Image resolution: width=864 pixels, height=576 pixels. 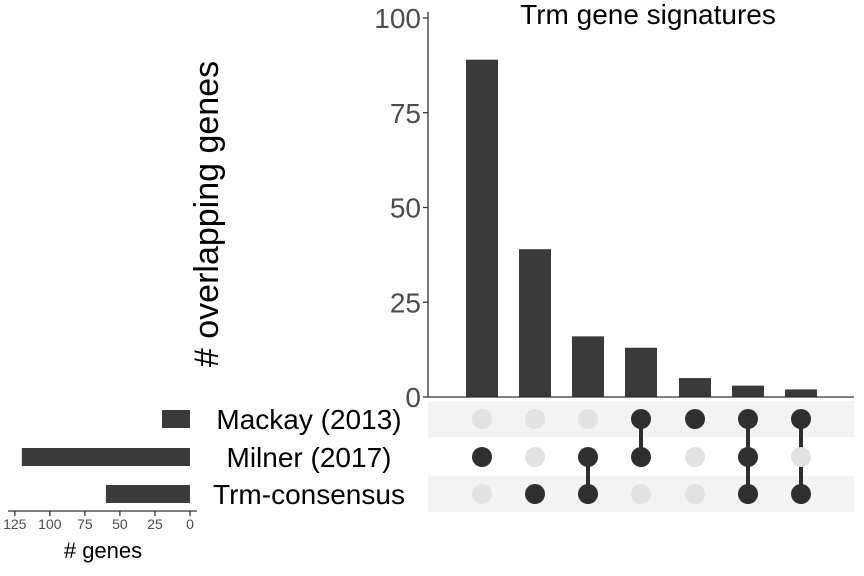 I want to click on set-size-tick-label: 0, so click(x=190, y=524).